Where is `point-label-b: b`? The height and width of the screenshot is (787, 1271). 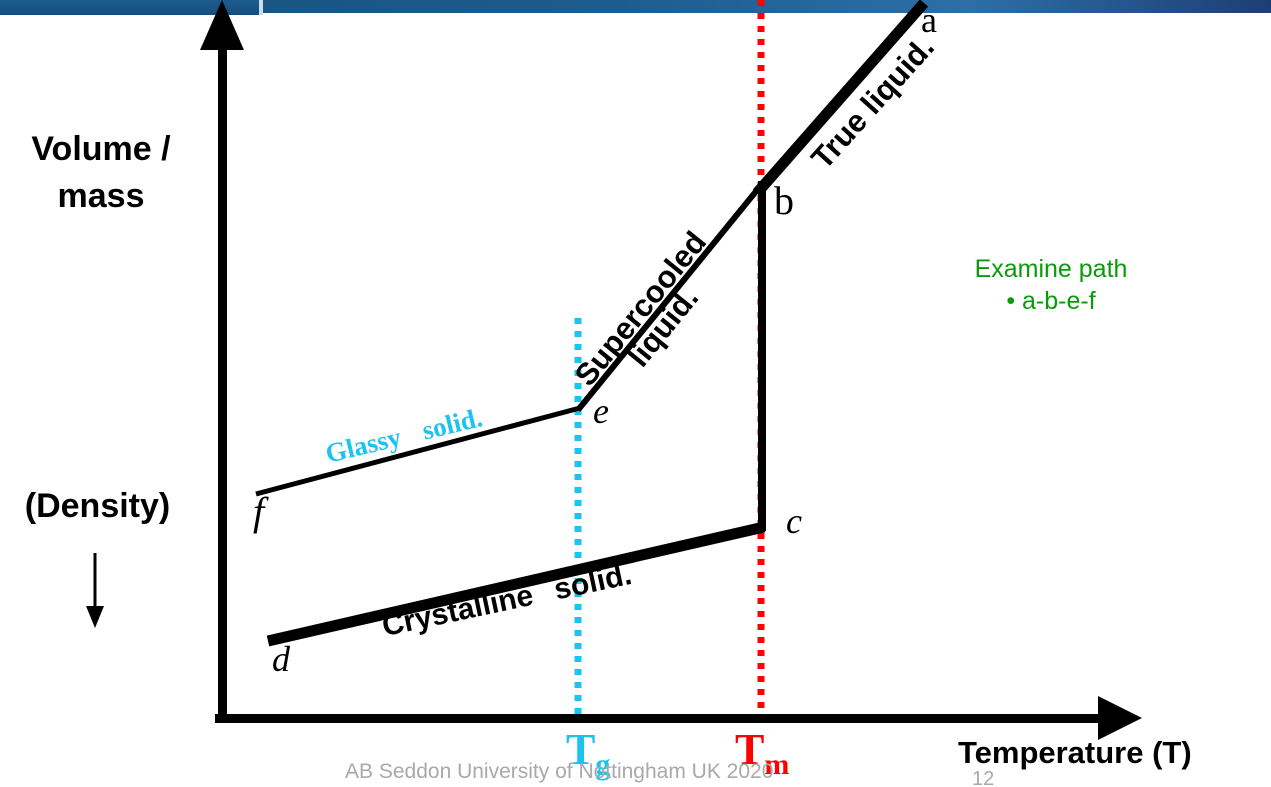
point-label-b: b is located at coordinates (784, 200).